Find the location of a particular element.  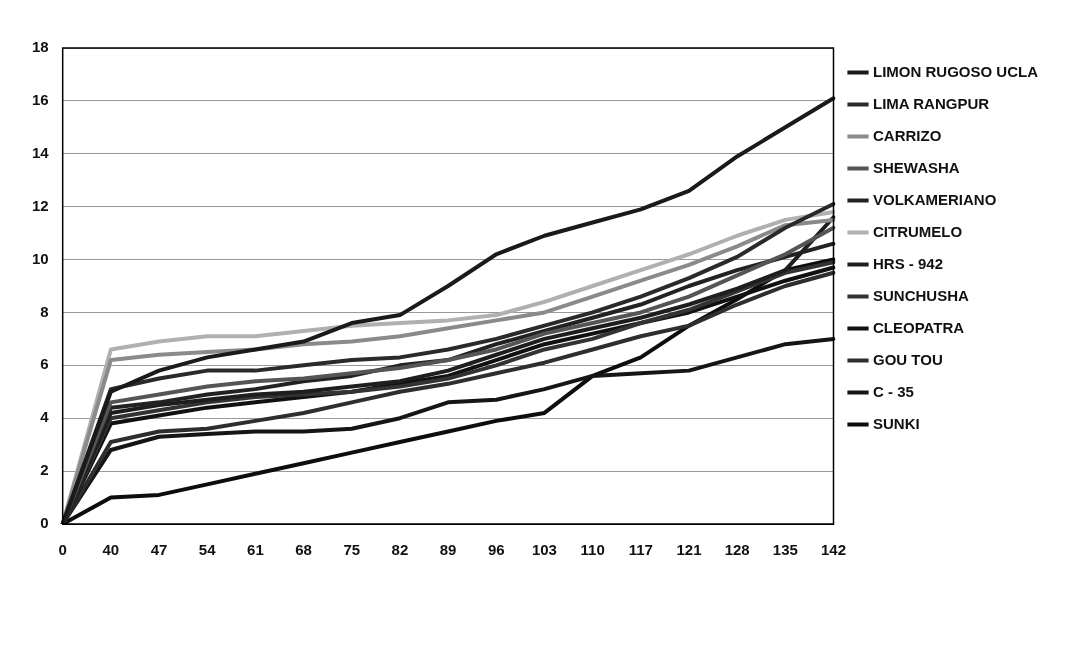

y-tick-label: 6 is located at coordinates (44, 364).